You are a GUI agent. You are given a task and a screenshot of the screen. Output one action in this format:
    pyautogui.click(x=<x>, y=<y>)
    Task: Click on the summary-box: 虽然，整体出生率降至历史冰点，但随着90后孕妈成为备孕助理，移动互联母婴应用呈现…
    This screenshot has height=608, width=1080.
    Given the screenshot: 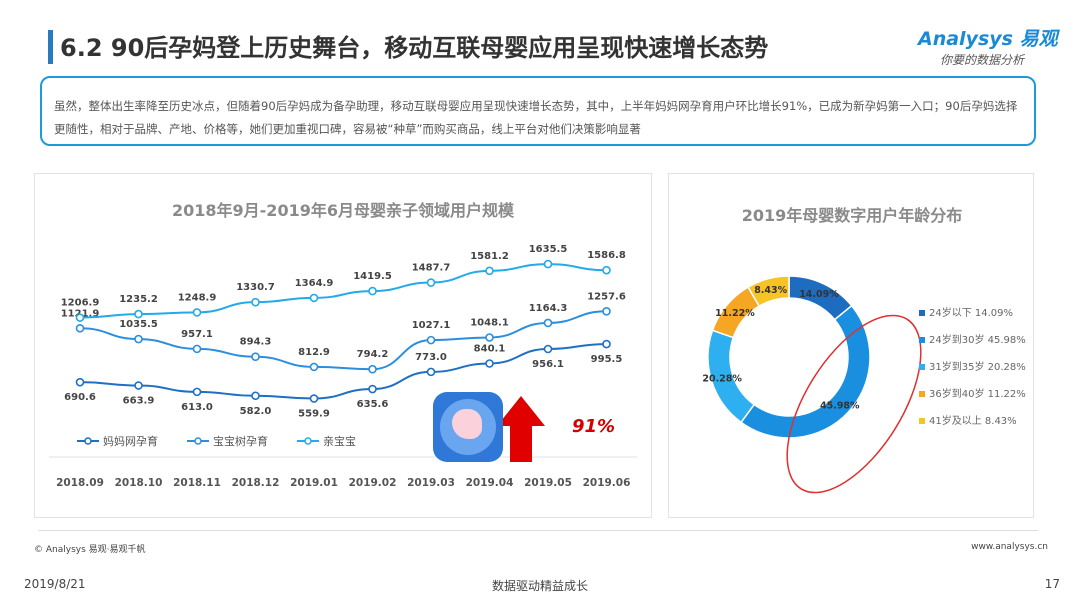 What is the action you would take?
    pyautogui.click(x=538, y=111)
    